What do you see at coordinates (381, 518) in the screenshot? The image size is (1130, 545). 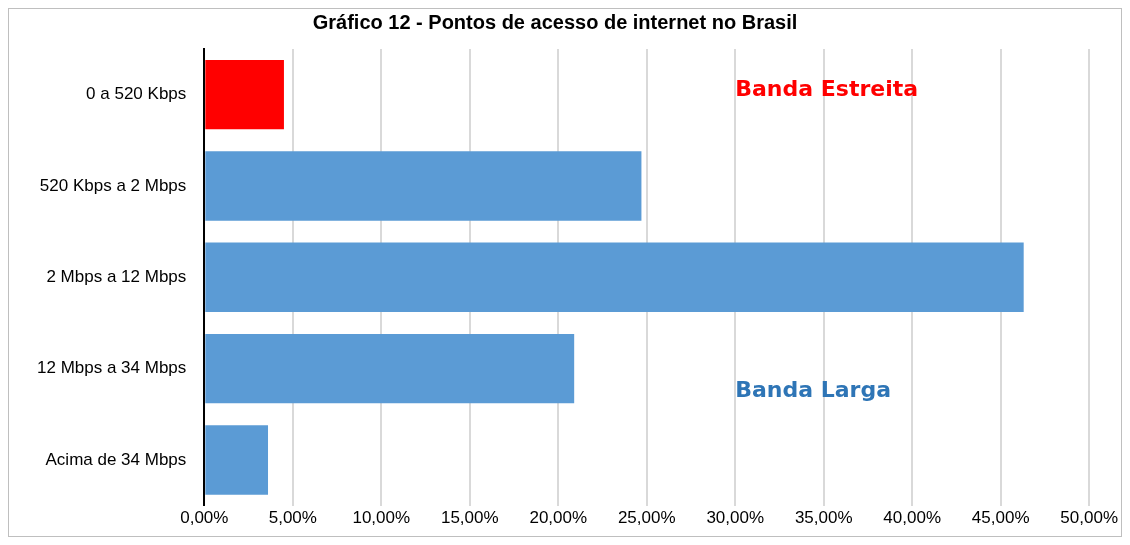 I see `x-tick-label: 10,00%` at bounding box center [381, 518].